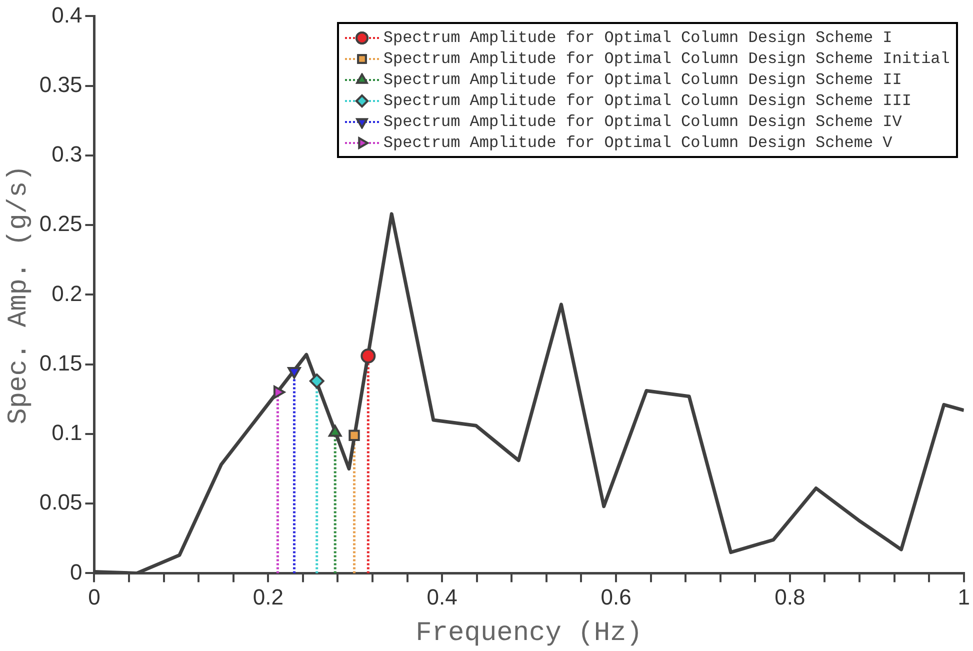  What do you see at coordinates (964, 597) in the screenshot?
I see `x-tick-label: 1` at bounding box center [964, 597].